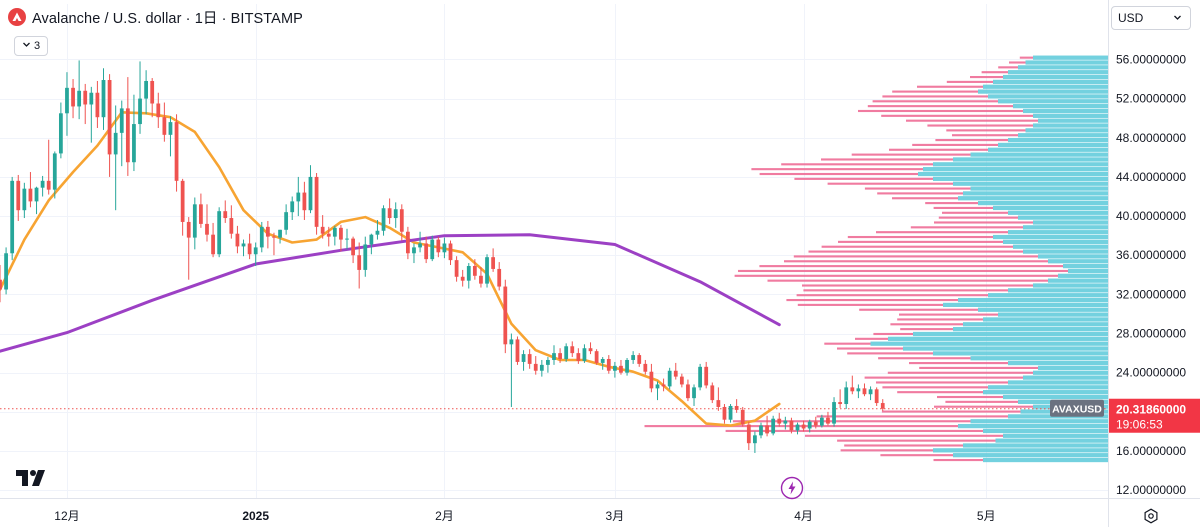 The width and height of the screenshot is (1200, 530). I want to click on lightning-icon, so click(792, 490).